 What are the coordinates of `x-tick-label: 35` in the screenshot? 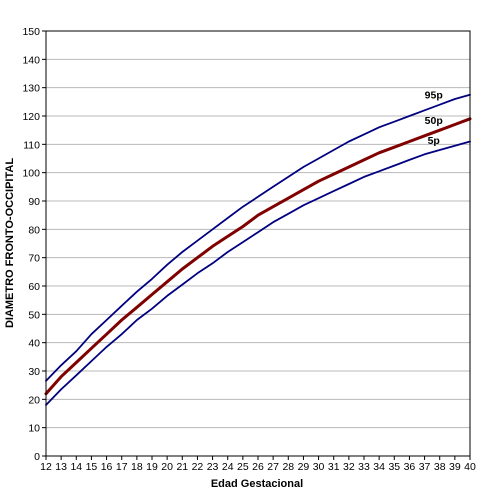 It's located at (394, 467).